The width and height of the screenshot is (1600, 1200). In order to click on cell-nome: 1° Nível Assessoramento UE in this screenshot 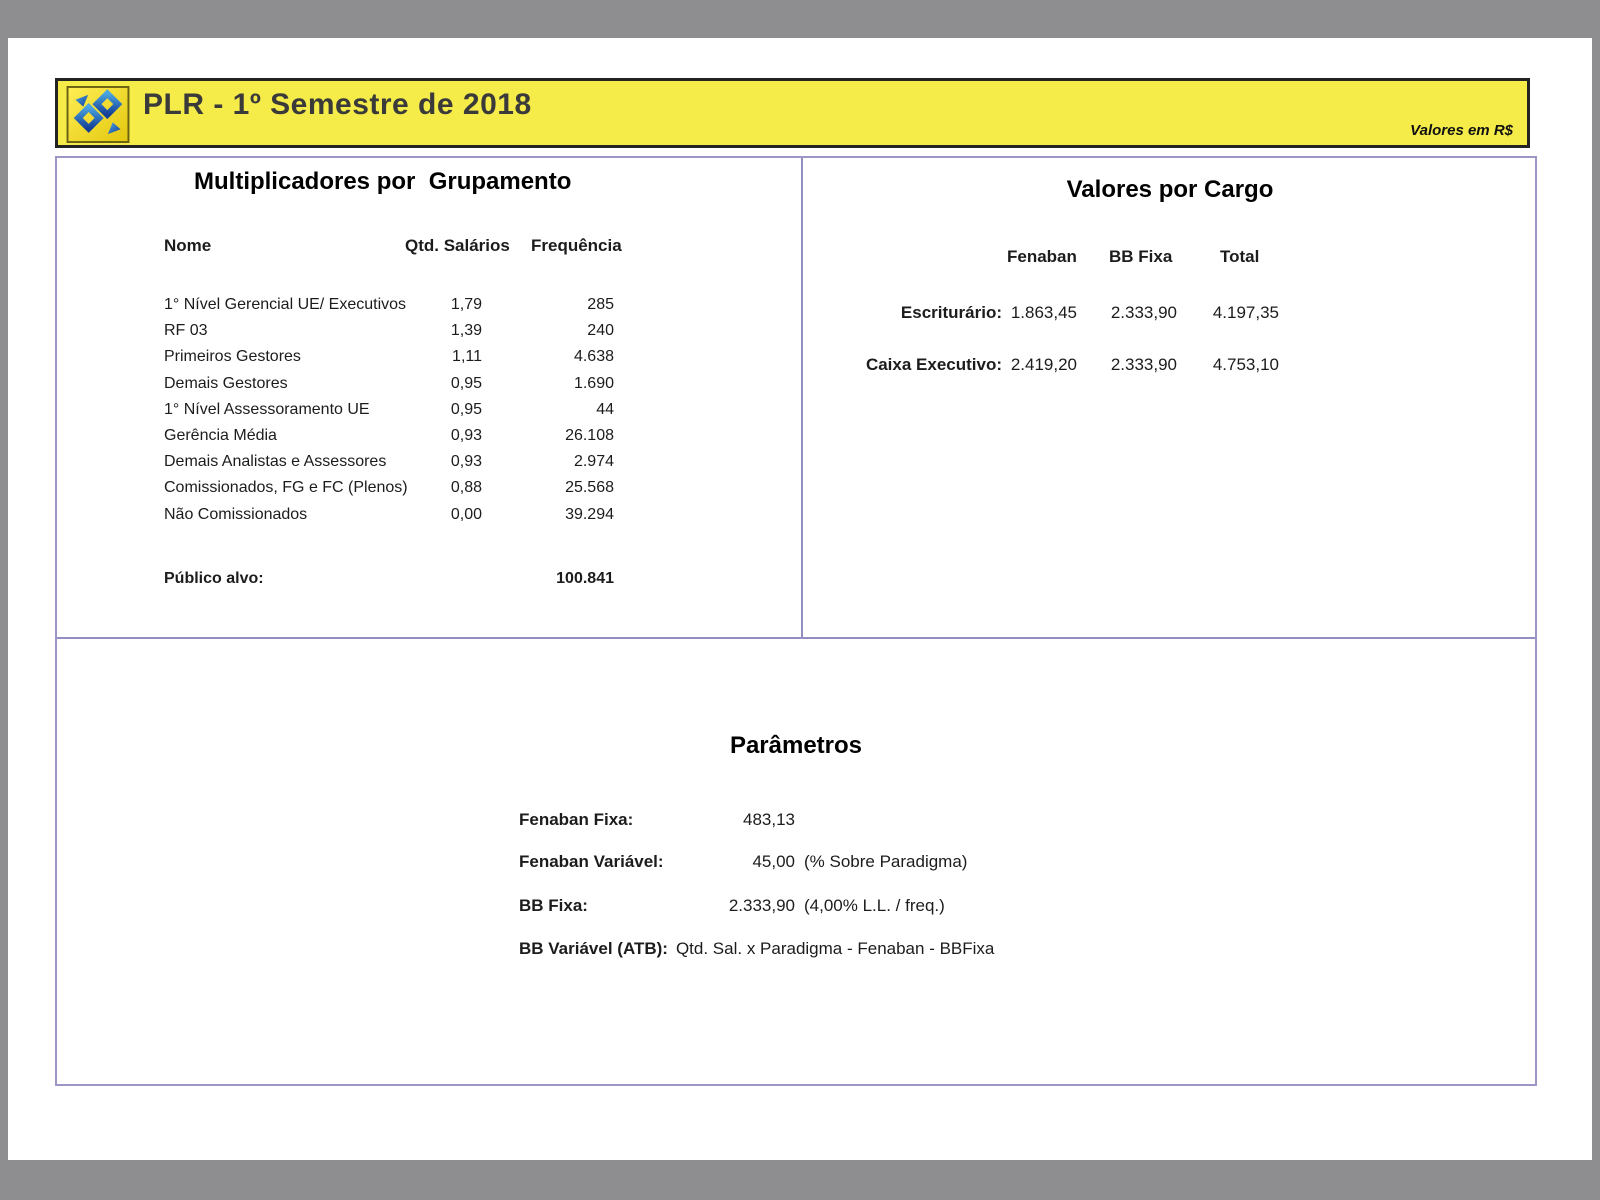, I will do `click(267, 409)`.